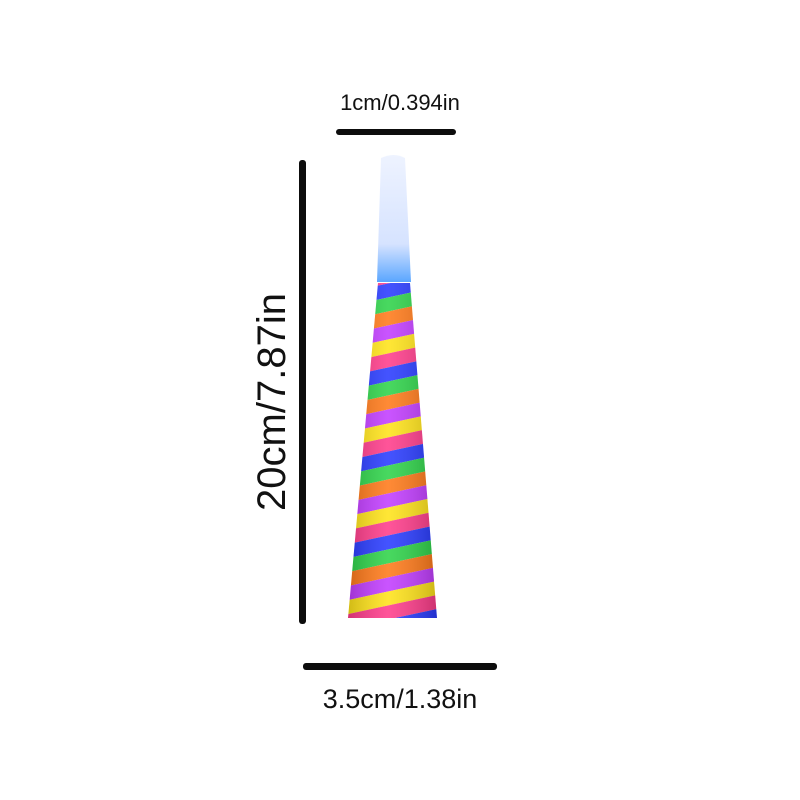 This screenshot has width=800, height=800. Describe the element at coordinates (392, 450) in the screenshot. I see `horn-cone-shading` at that location.